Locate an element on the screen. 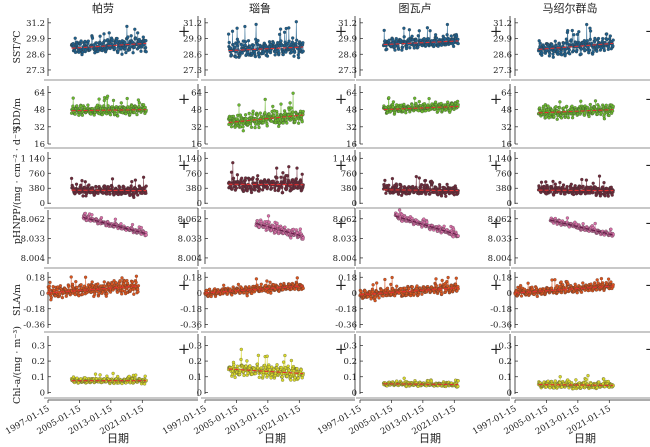  y-tick-label: 31.2 is located at coordinates (192, 24).